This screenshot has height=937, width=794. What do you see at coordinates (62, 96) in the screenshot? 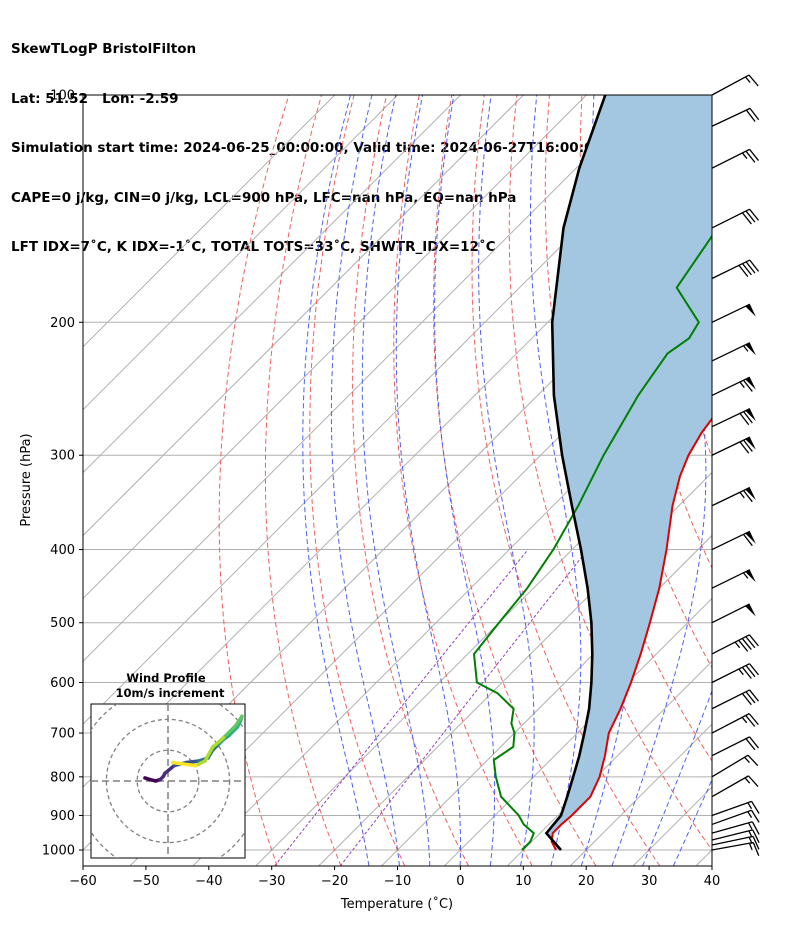
I see `y-tick-label: 100` at bounding box center [62, 96].